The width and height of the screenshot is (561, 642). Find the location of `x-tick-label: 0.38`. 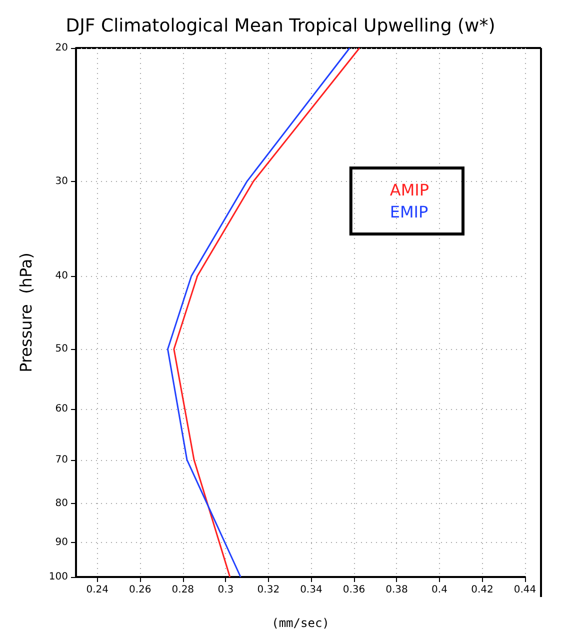

x-tick-label: 0.38 is located at coordinates (397, 590).